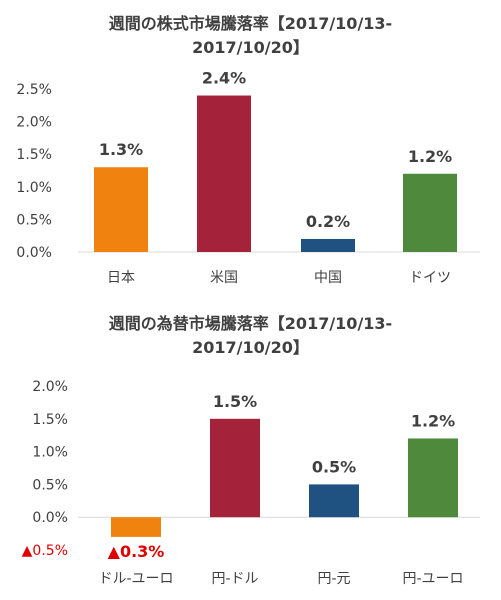 The width and height of the screenshot is (501, 600). I want to click on chart-title-line1: 週間の為替市場騰落率【2017/10/13-, so click(250, 323).